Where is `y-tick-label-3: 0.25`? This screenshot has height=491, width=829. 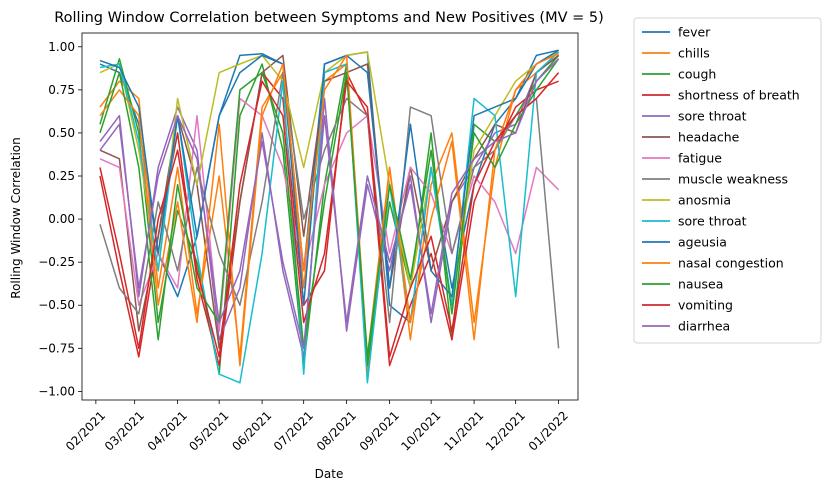
y-tick-label-3: 0.25 is located at coordinates (61, 176).